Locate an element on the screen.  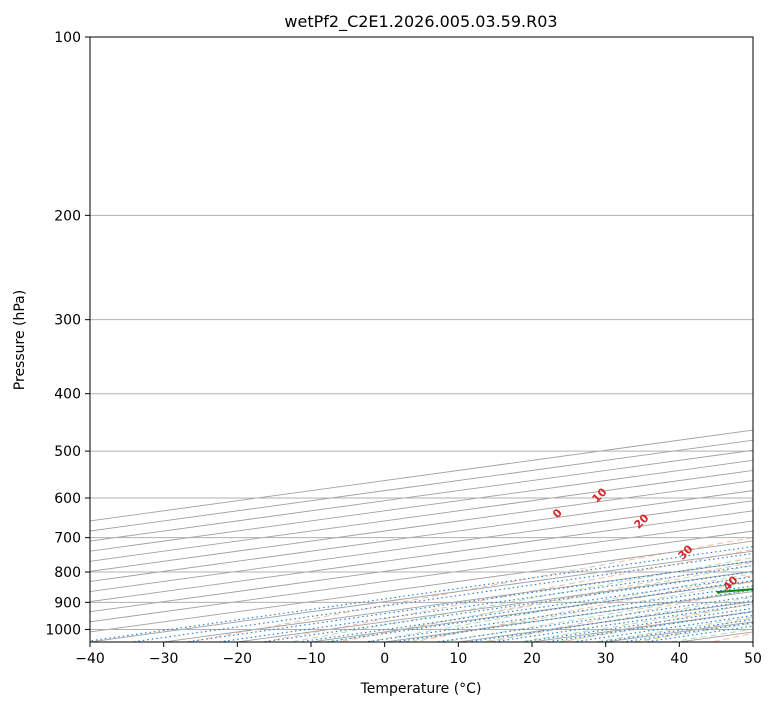
moist-adiabat-label: 0 is located at coordinates (557, 513).